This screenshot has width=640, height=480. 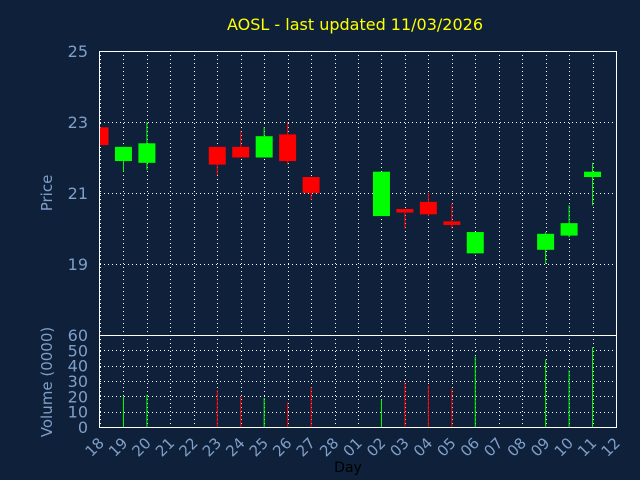 I want to click on volume-tick-label: 30, so click(x=78, y=381).